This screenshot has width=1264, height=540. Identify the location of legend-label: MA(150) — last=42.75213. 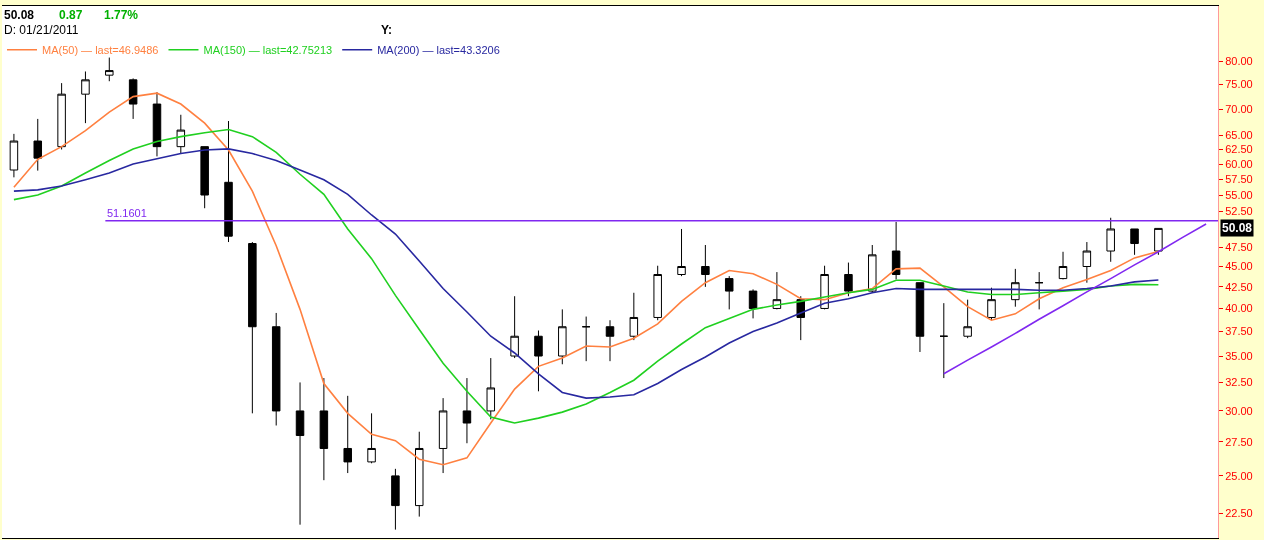
(268, 50).